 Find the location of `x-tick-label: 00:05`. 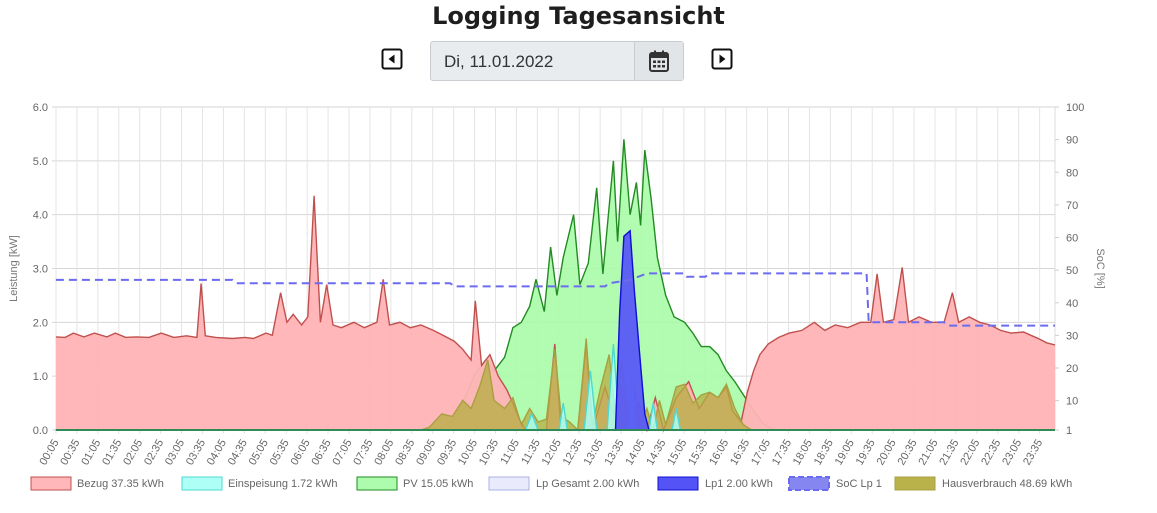

x-tick-label: 00:05 is located at coordinates (49, 453).